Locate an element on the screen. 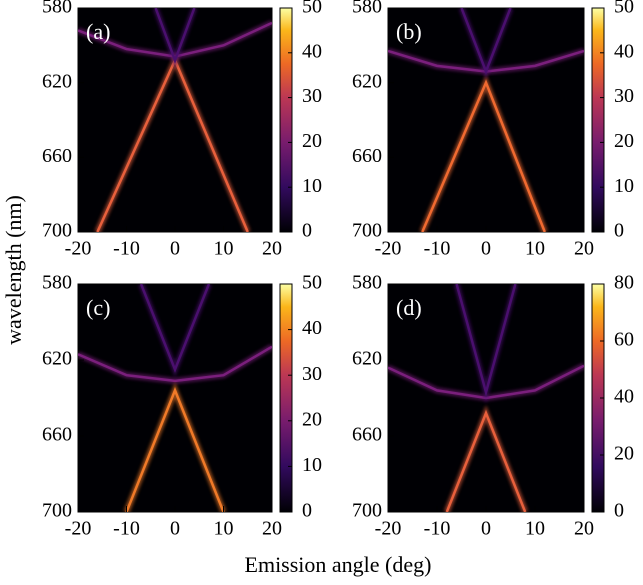  x-axis-label: Emission angle (deg) is located at coordinates (338, 564).